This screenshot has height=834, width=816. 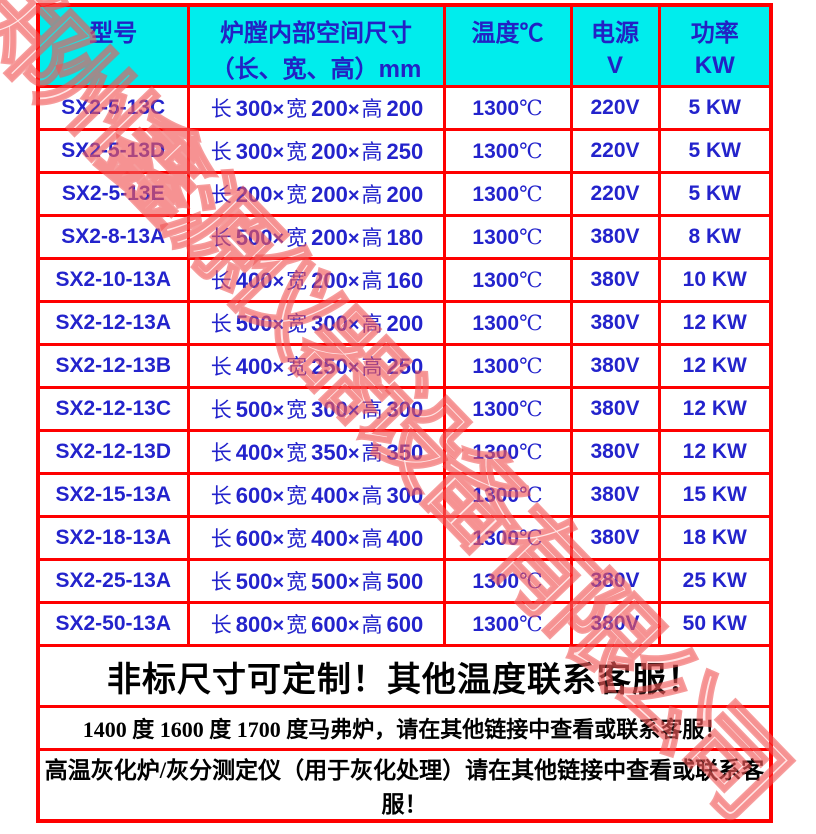 I want to click on model-cell: SX2-25-13A, so click(x=113, y=581).